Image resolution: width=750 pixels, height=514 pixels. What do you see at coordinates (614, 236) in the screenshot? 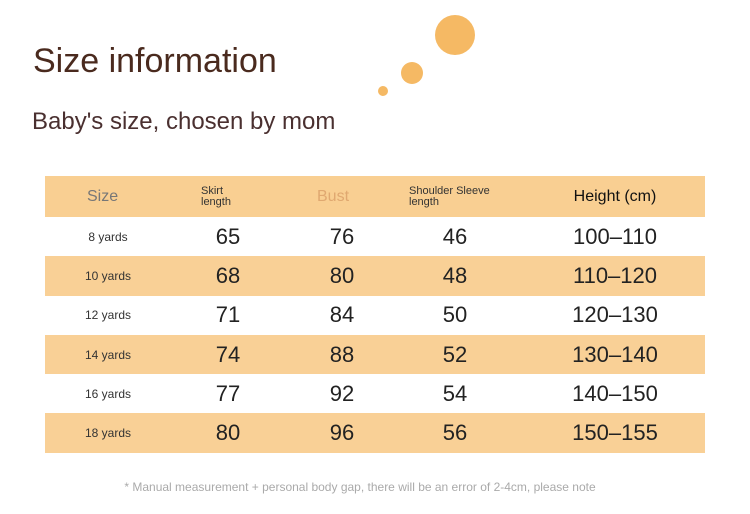
I see `table-cell: 100–110` at bounding box center [614, 236].